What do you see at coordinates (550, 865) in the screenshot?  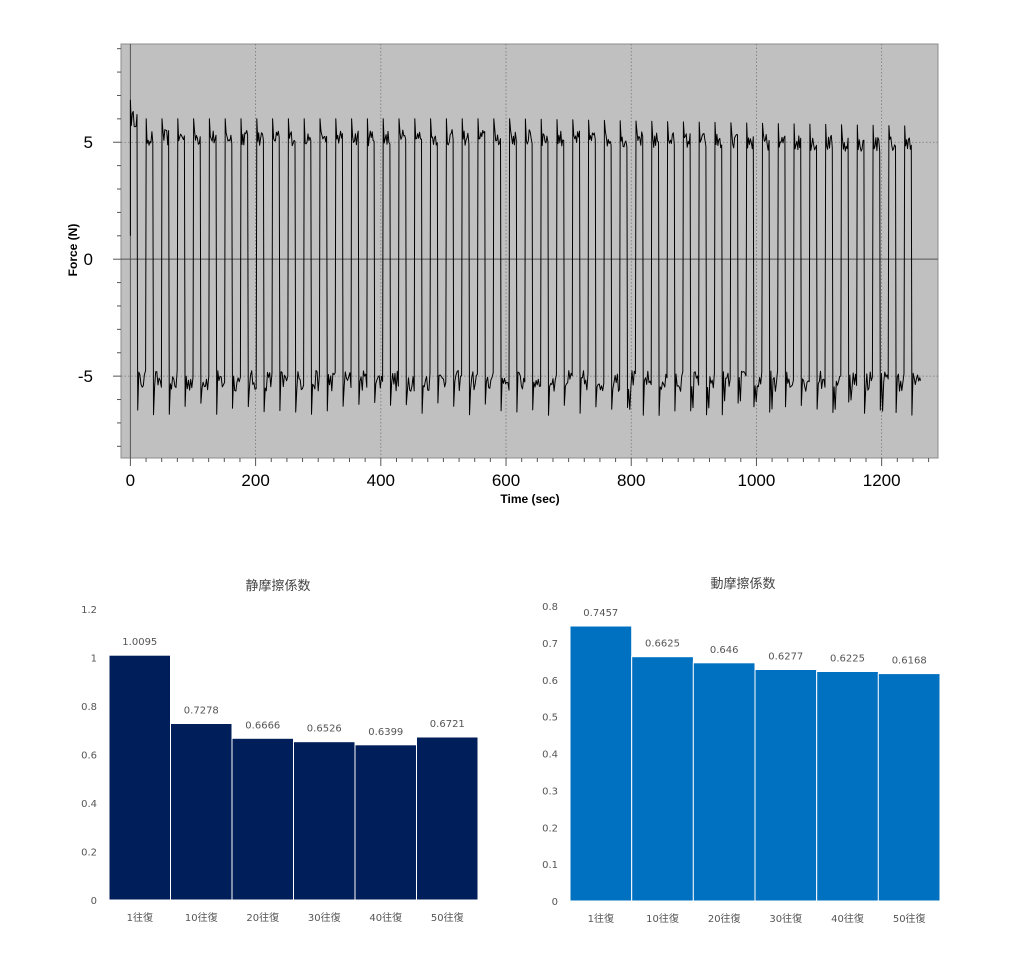 I see `y-tick-label: 0.1` at bounding box center [550, 865].